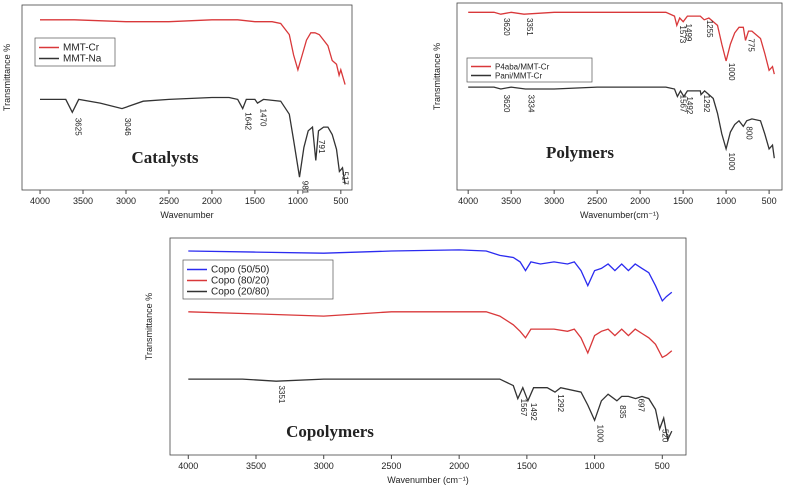 The width and height of the screenshot is (787, 488). Describe the element at coordinates (688, 33) in the screenshot. I see `peak-label: 1499` at that location.